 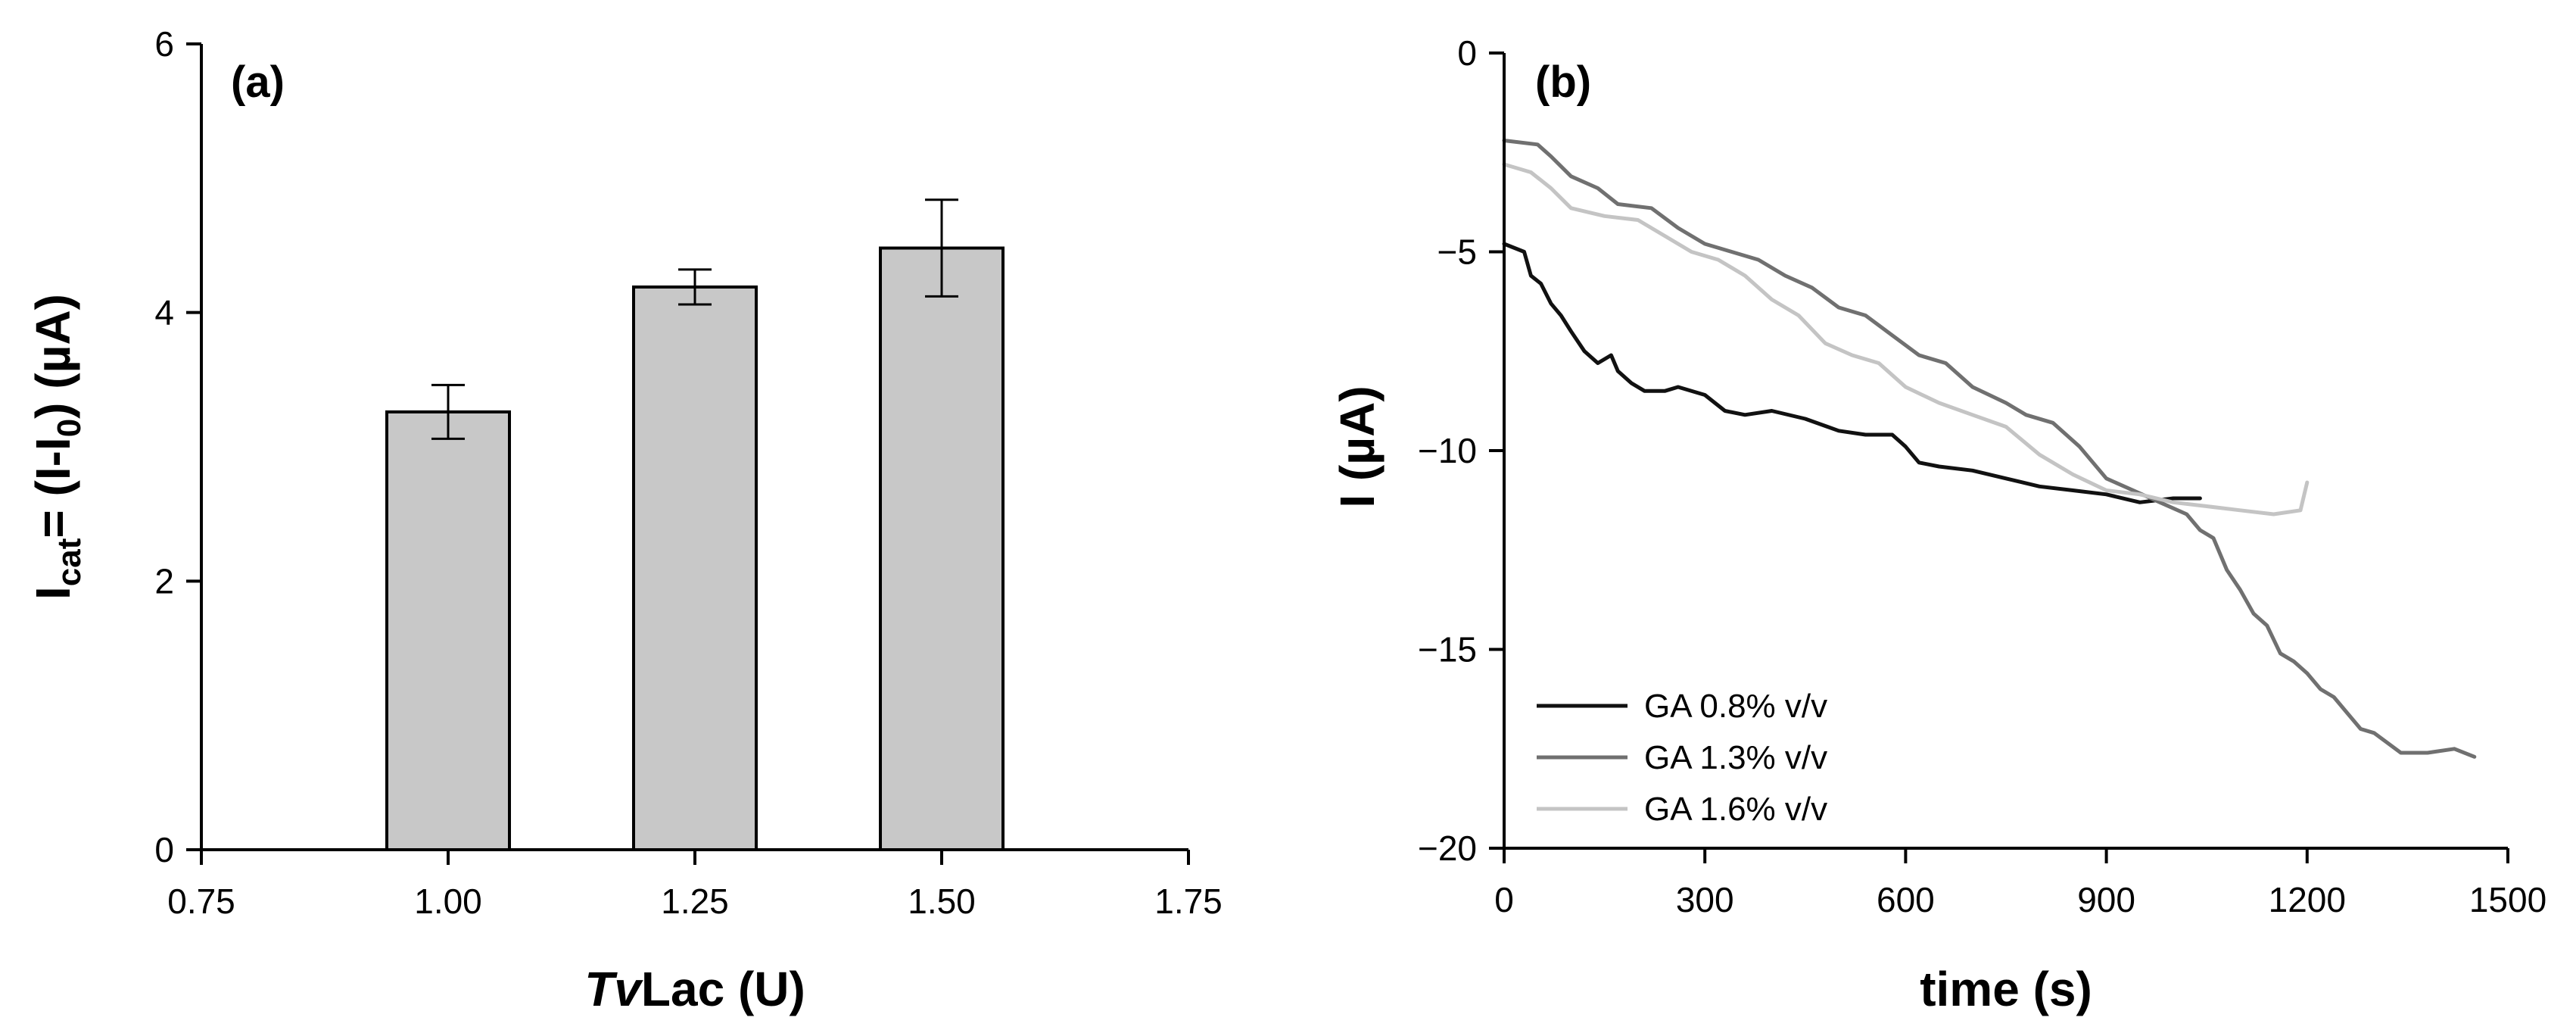 What do you see at coordinates (201, 902) in the screenshot?
I see `x-tick-label: 0.75` at bounding box center [201, 902].